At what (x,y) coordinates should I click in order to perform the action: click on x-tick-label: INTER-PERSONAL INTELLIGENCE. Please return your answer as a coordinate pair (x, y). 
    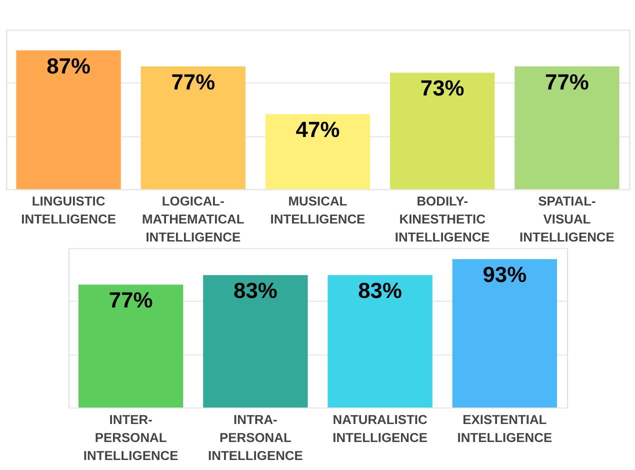
    Looking at the image, I should click on (131, 437).